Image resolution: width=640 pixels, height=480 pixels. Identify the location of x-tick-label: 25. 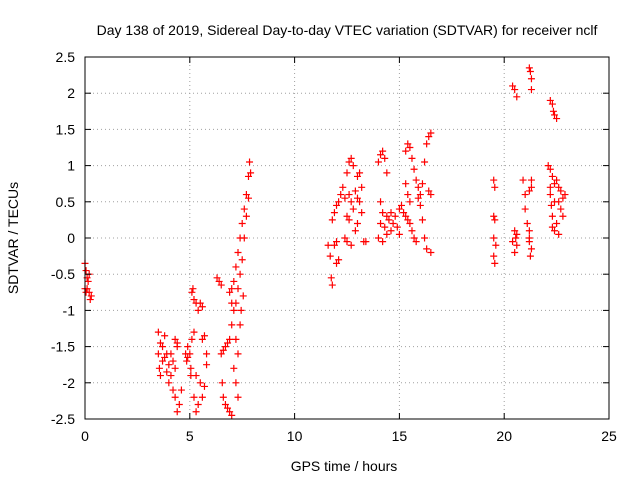
(609, 436).